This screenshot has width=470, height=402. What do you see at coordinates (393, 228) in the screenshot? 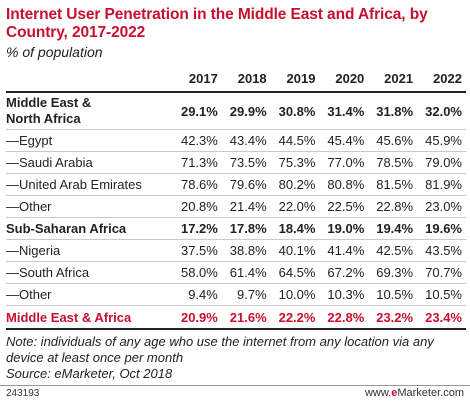
I see `cell-value: 19.4%` at bounding box center [393, 228].